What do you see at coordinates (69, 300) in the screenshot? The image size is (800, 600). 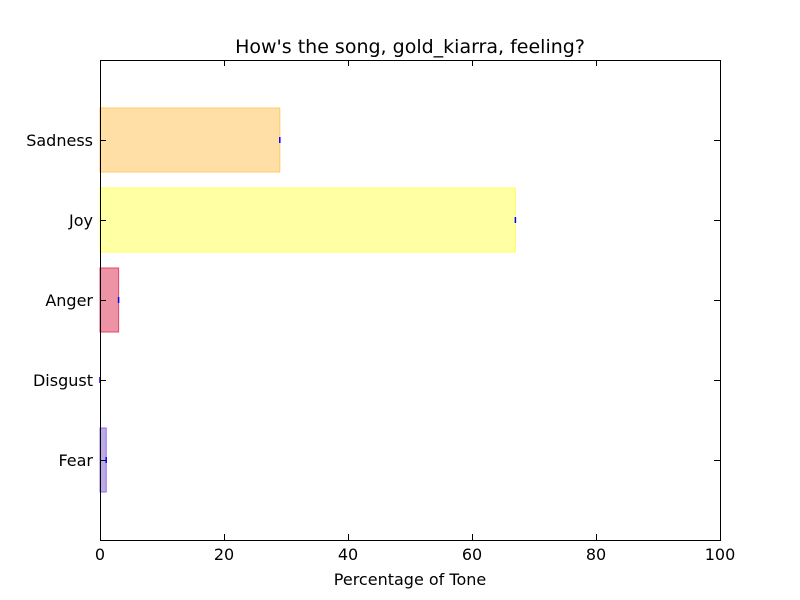 I see `y-tick-label: Anger` at bounding box center [69, 300].